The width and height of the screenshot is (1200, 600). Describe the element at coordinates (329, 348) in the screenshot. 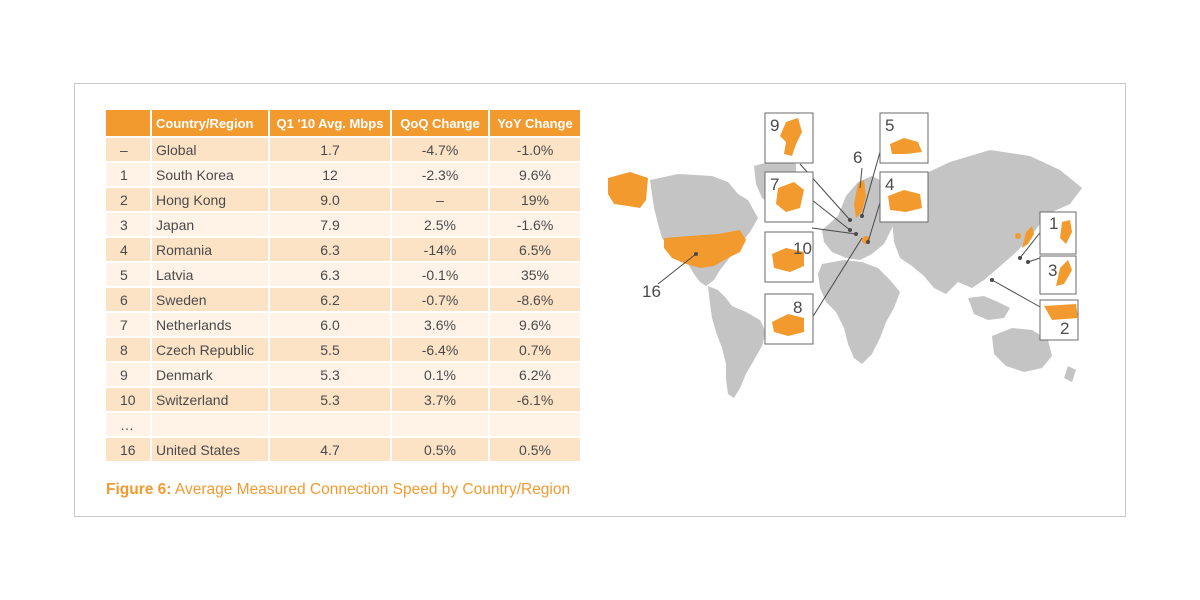

I see `mbps-cell: 5.5` at that location.